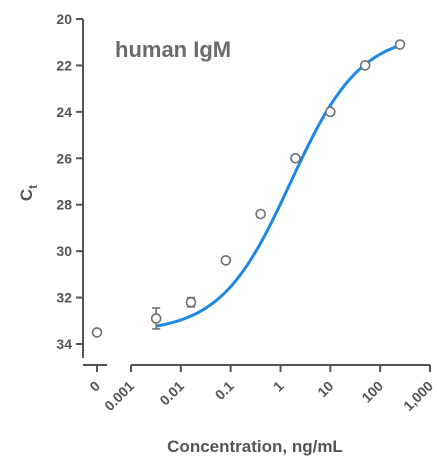 The height and width of the screenshot is (458, 437). What do you see at coordinates (171, 393) in the screenshot?
I see `x-tick-label: 0.01` at bounding box center [171, 393].